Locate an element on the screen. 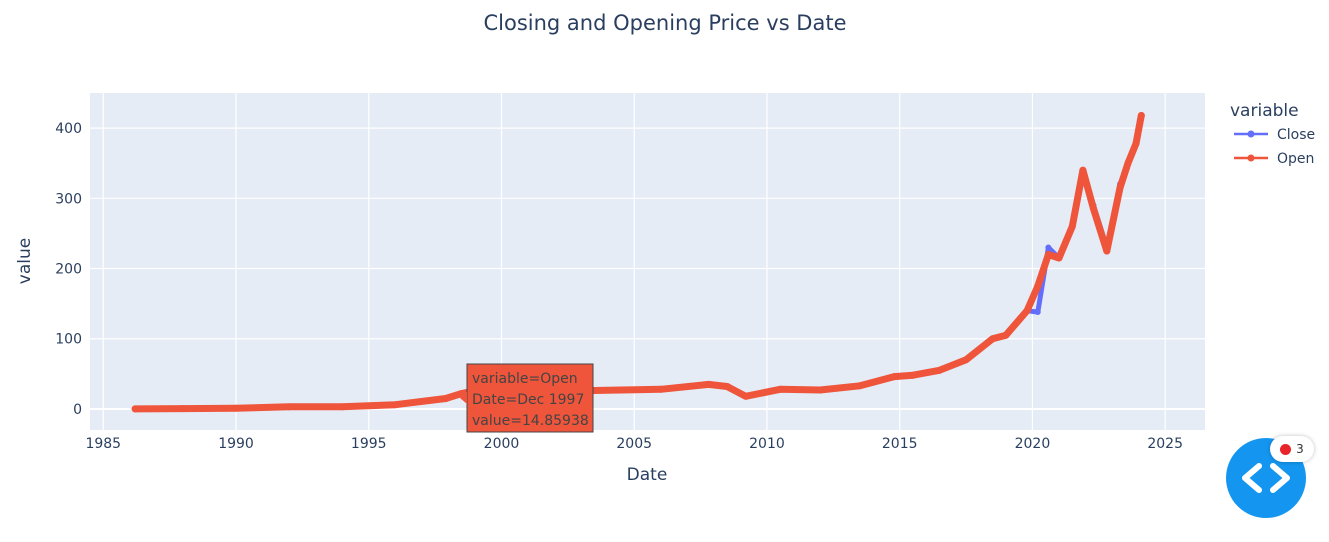 The image size is (1329, 542). code-toggle-button is located at coordinates (1266, 478).